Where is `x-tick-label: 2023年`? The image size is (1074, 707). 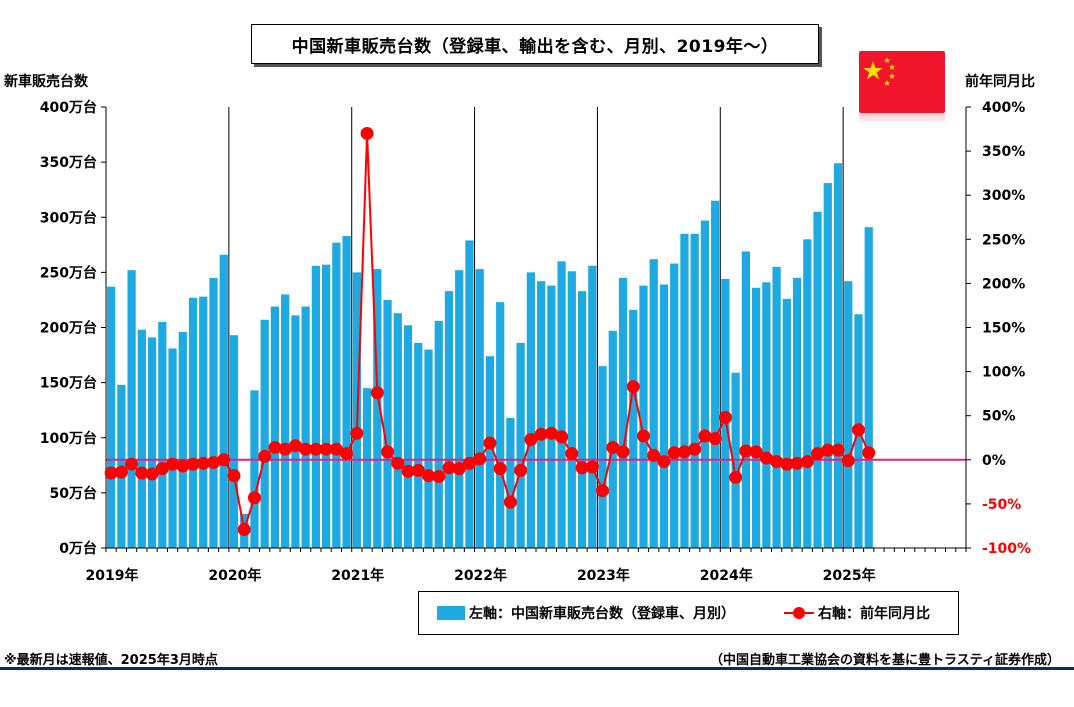 x-tick-label: 2023年 is located at coordinates (603, 575).